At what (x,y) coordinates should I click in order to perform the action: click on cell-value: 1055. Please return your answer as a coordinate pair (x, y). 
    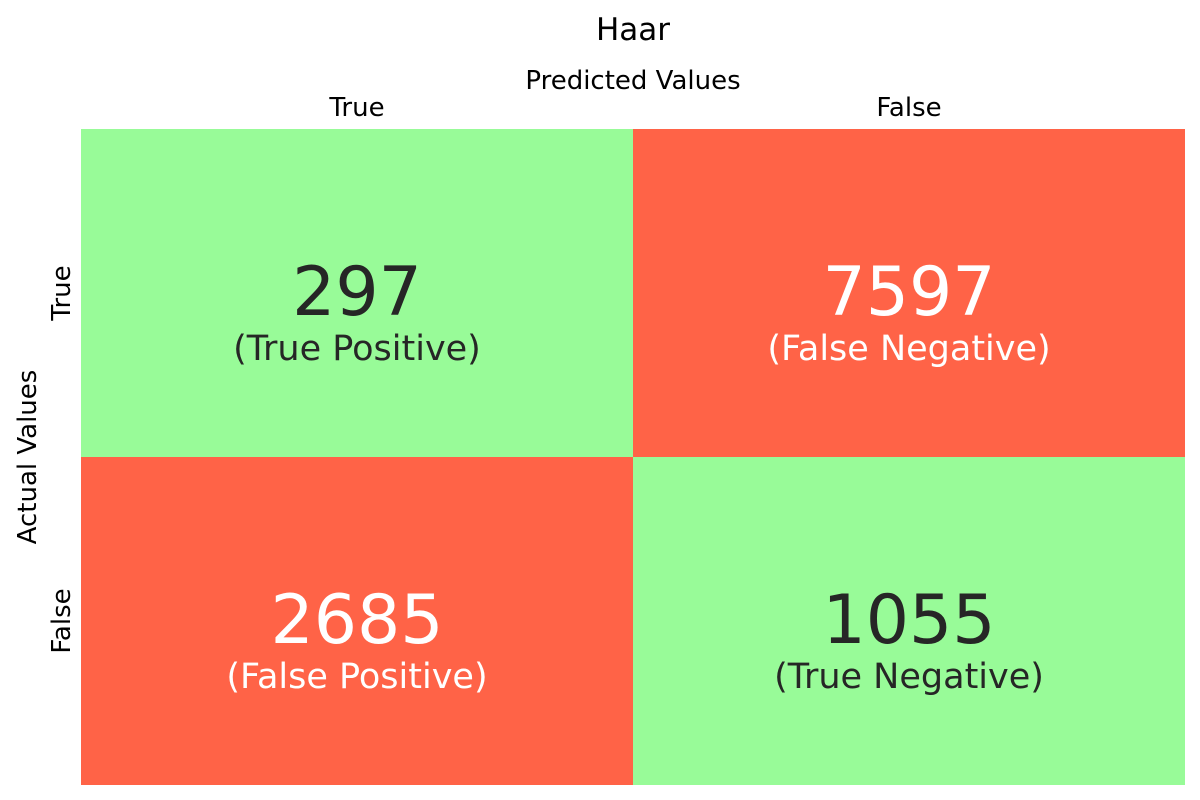
    Looking at the image, I should click on (909, 620).